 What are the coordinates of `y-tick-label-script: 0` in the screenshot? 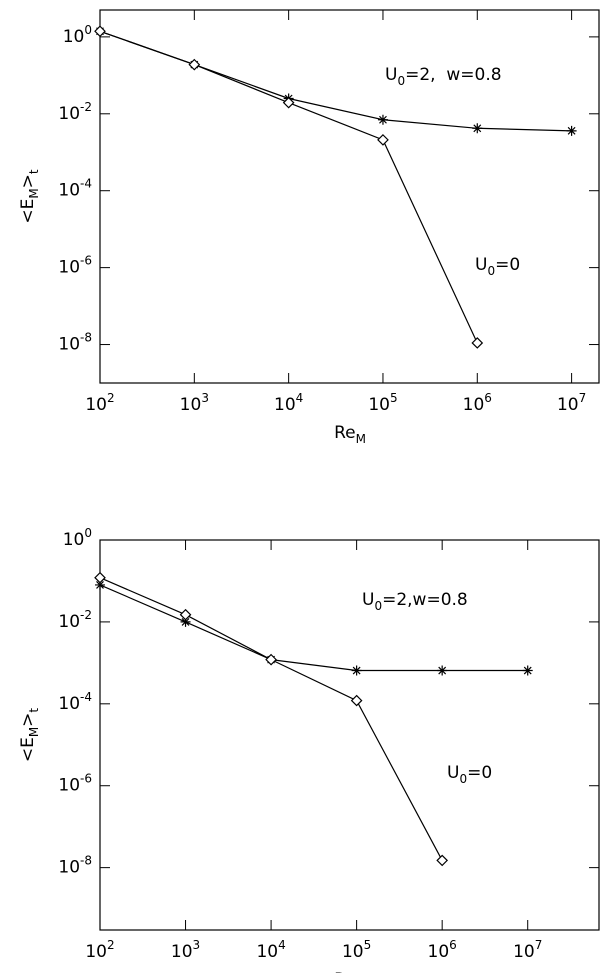 It's located at (88, 29).